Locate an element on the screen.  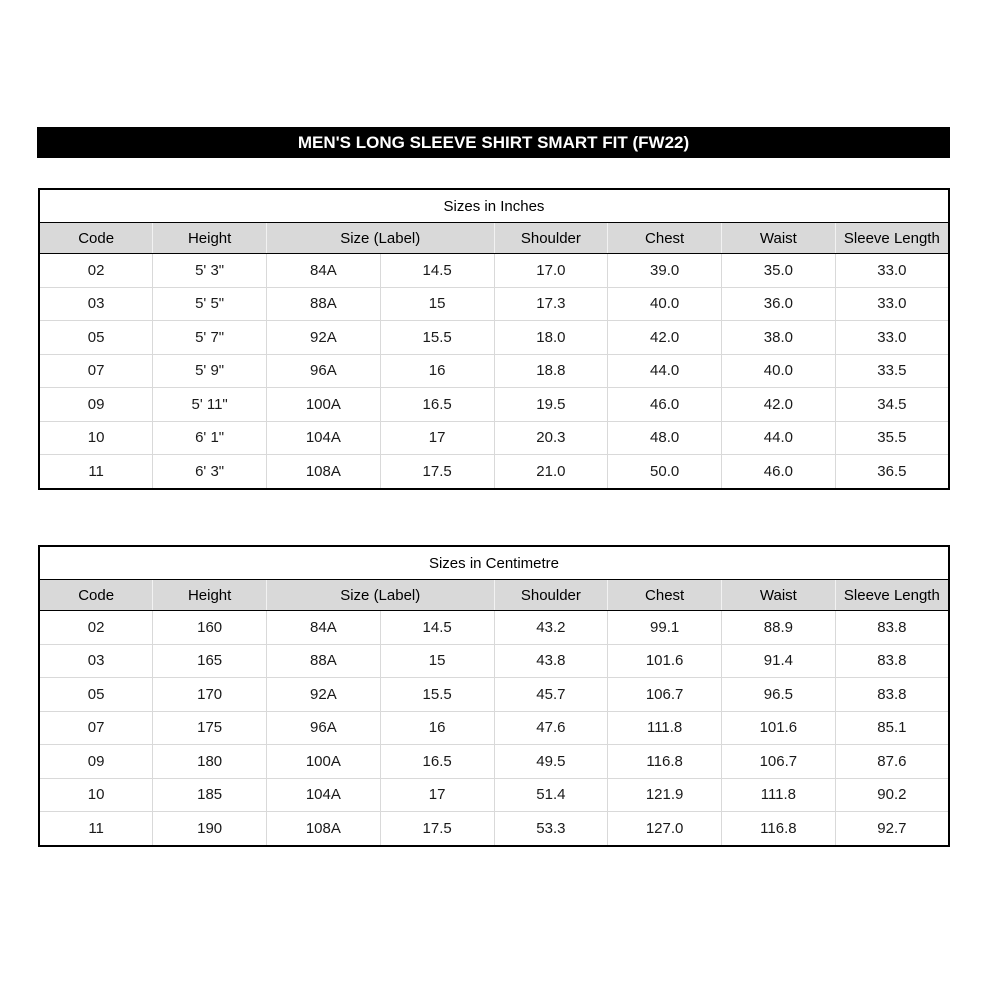
data-cell: 6' 3" is located at coordinates (209, 471).